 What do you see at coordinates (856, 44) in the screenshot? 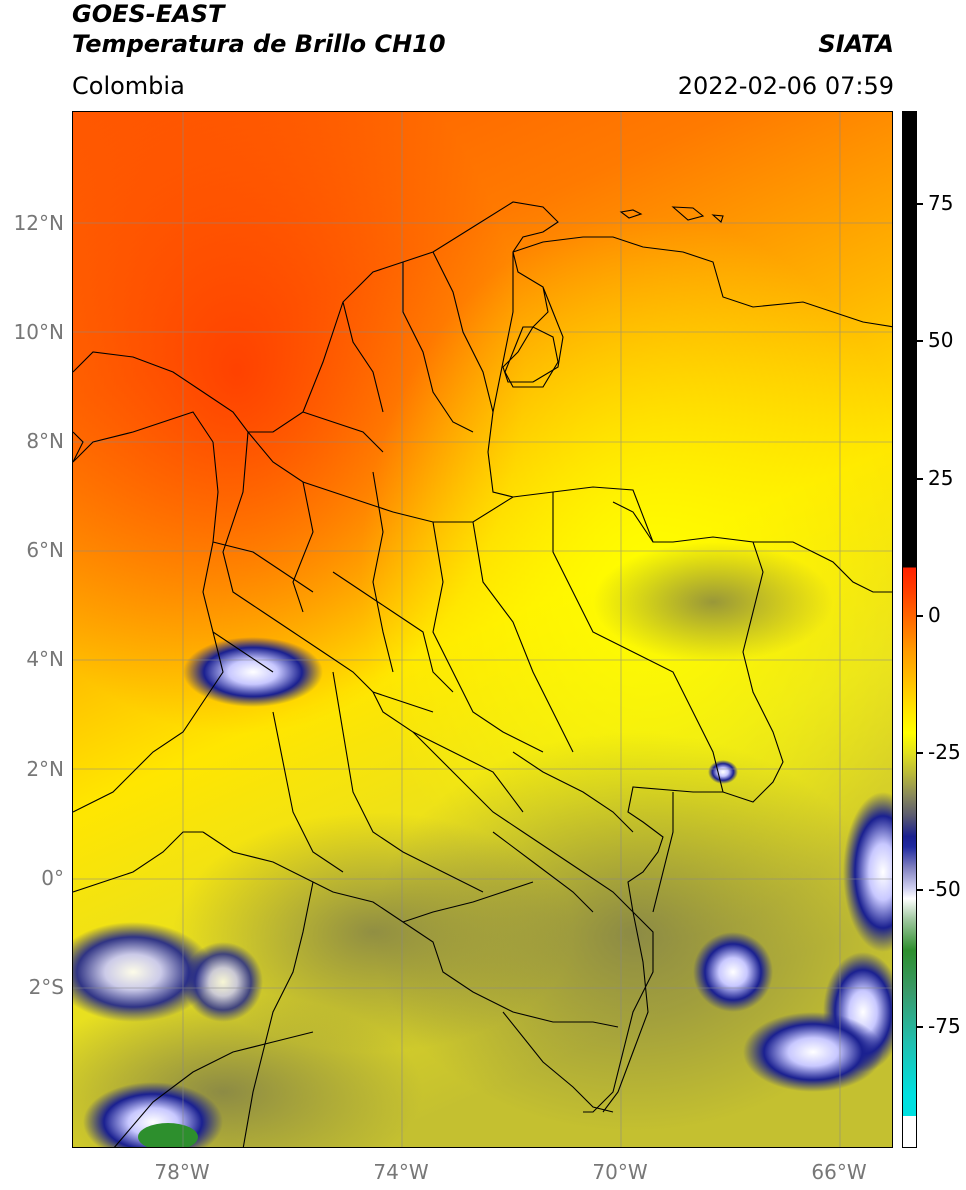
I see `brand-label: SIATA` at bounding box center [856, 44].